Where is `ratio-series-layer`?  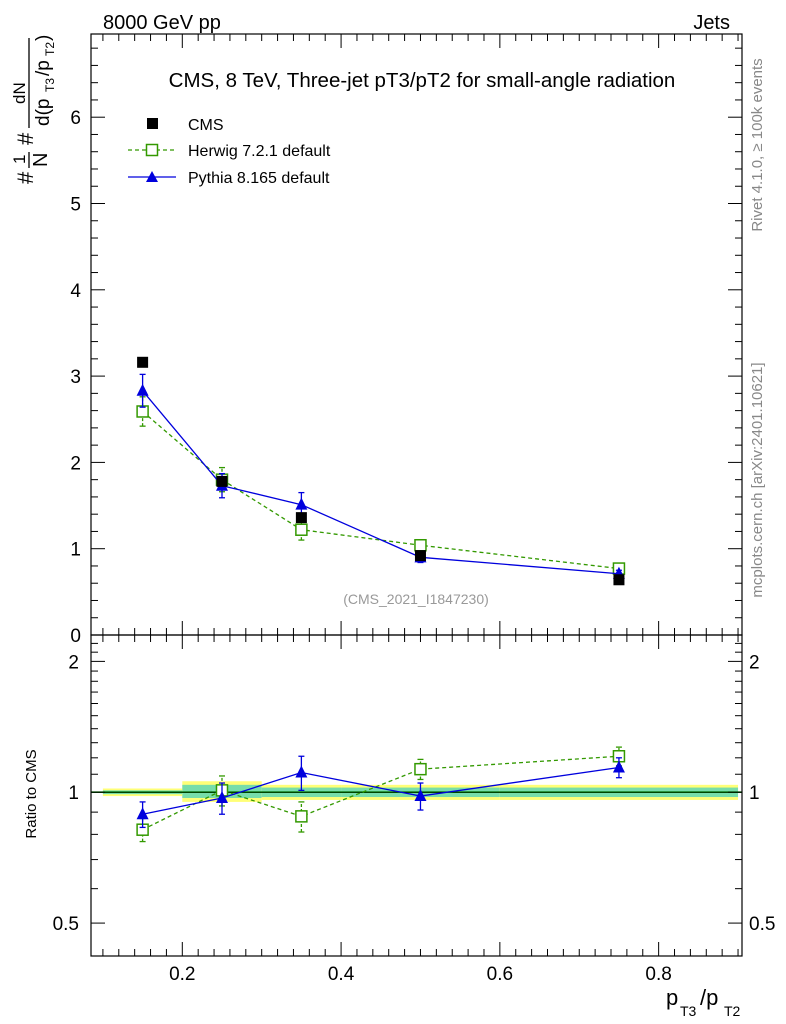 ratio-series-layer is located at coordinates (381, 794).